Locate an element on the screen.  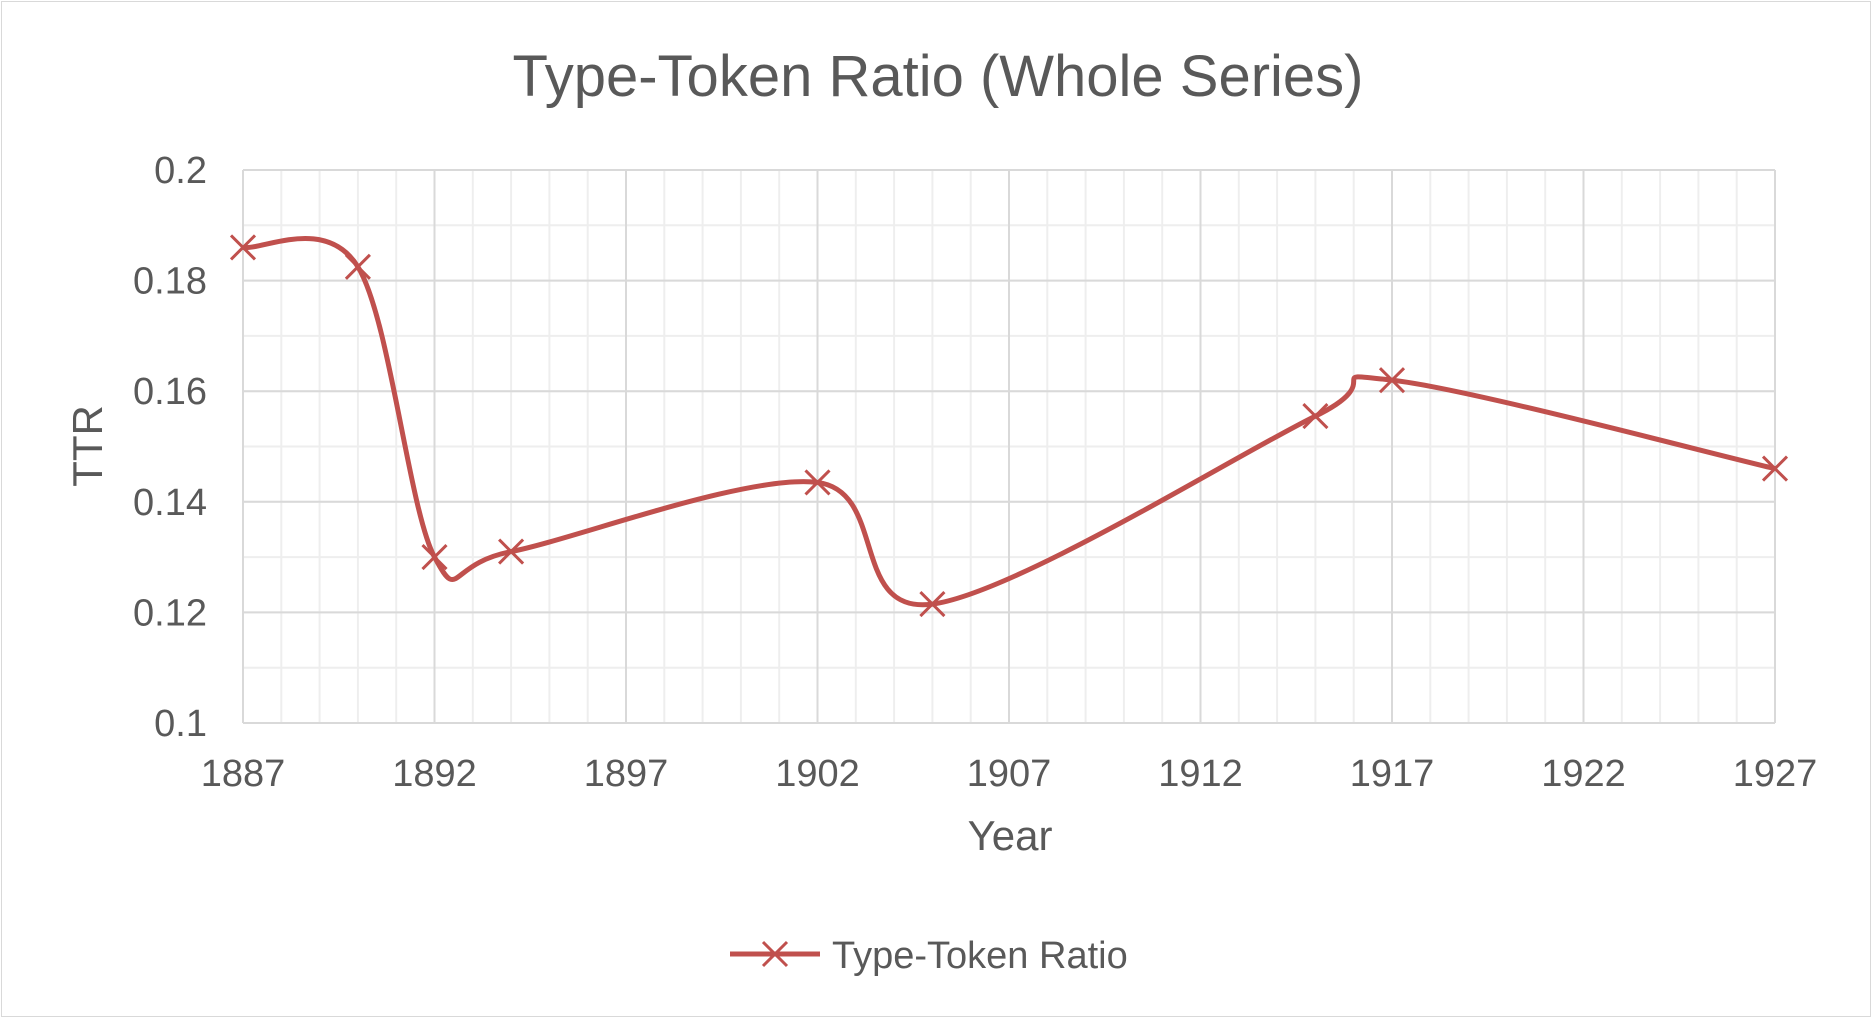
y-tick-label: 0.2 is located at coordinates (180, 171).